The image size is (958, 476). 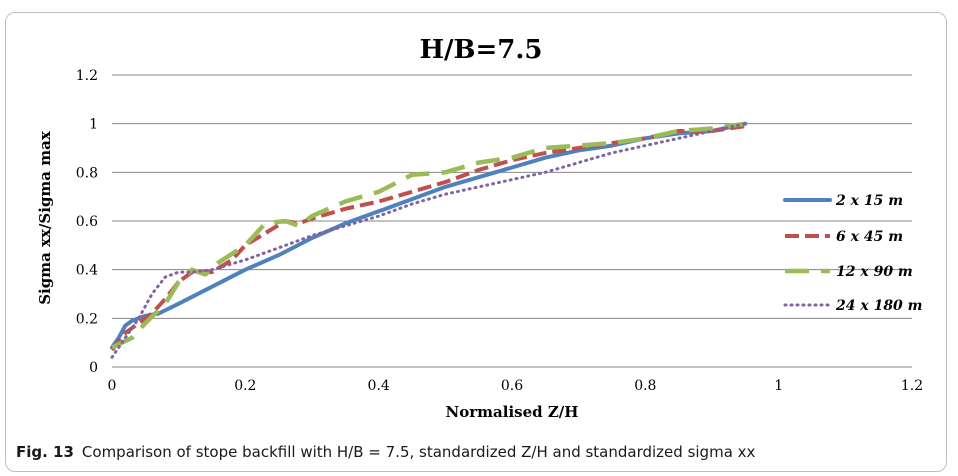 I want to click on x-tick-label: 0, so click(x=112, y=386).